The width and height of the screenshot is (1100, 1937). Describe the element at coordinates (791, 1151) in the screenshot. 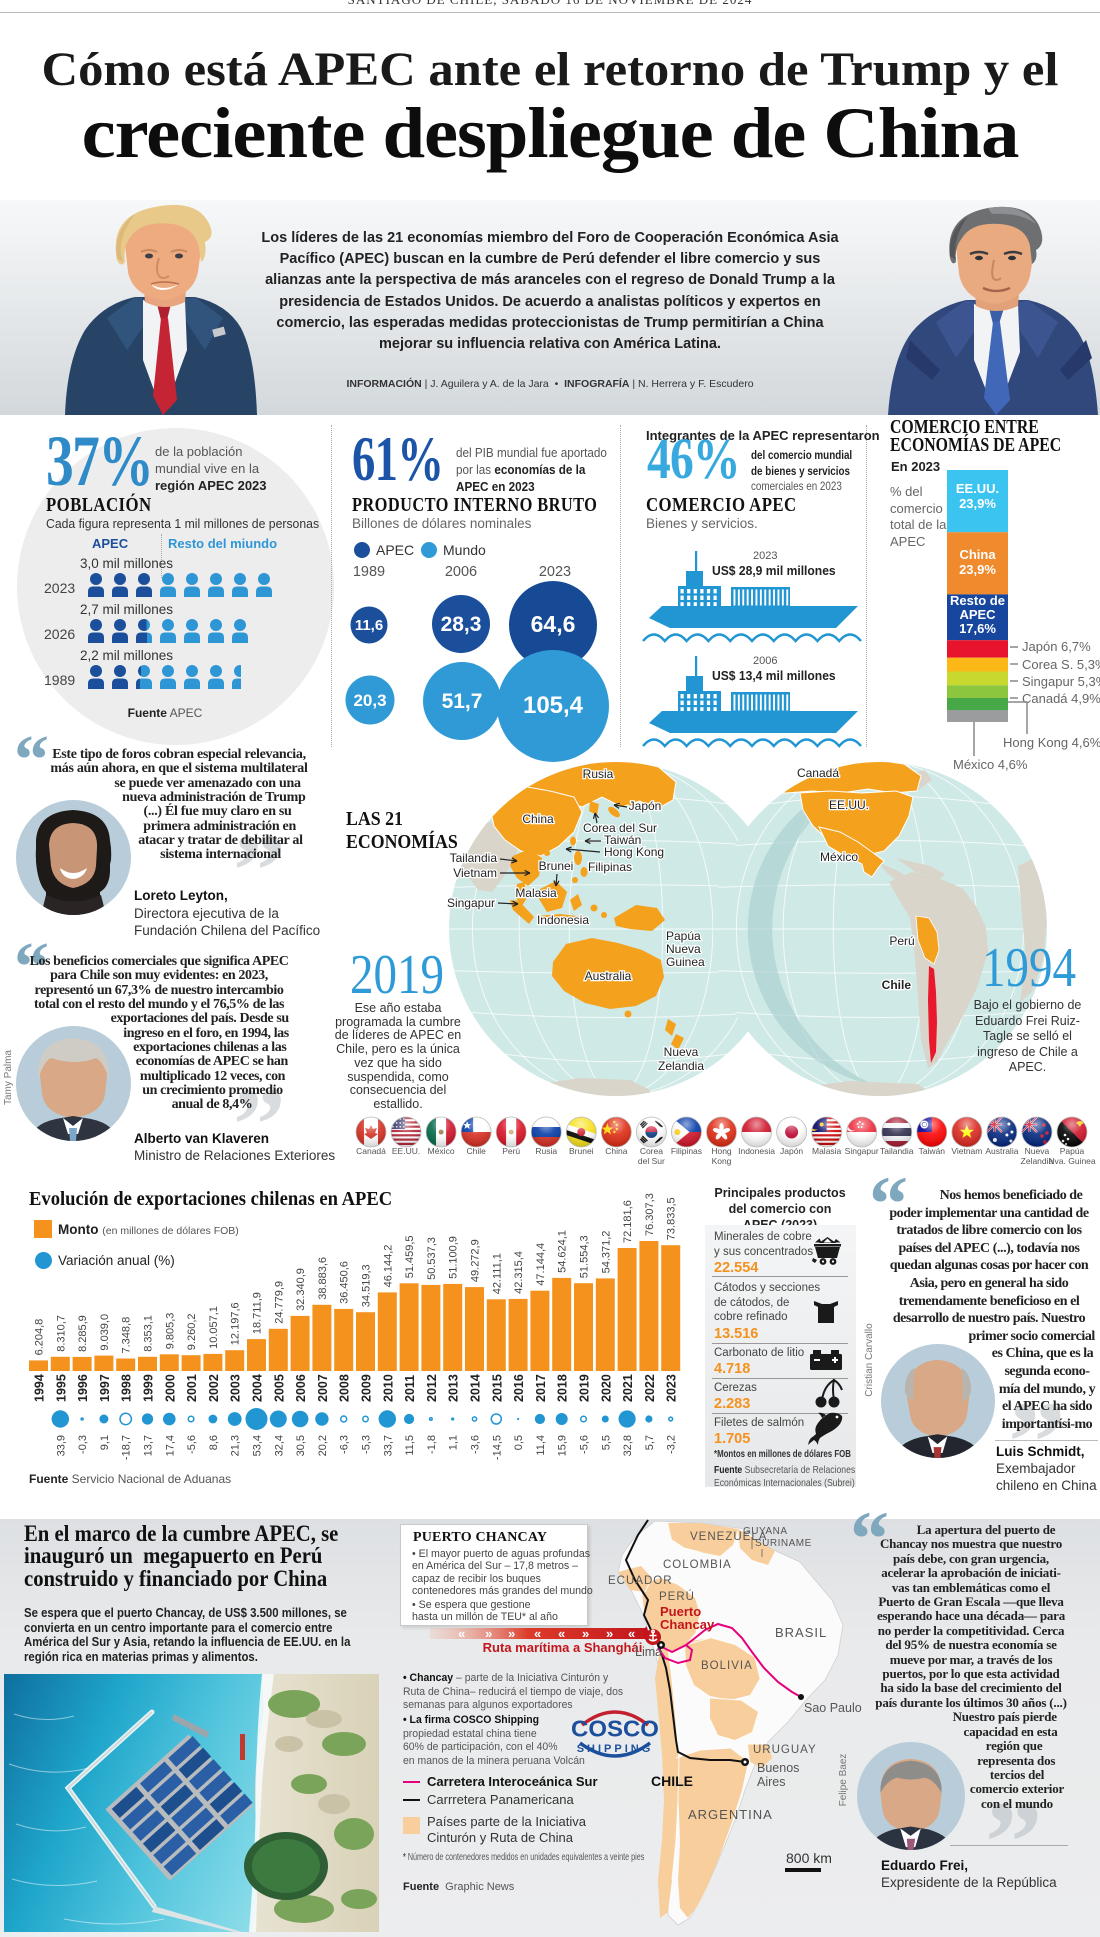

I see `svg-text: Japón` at that location.